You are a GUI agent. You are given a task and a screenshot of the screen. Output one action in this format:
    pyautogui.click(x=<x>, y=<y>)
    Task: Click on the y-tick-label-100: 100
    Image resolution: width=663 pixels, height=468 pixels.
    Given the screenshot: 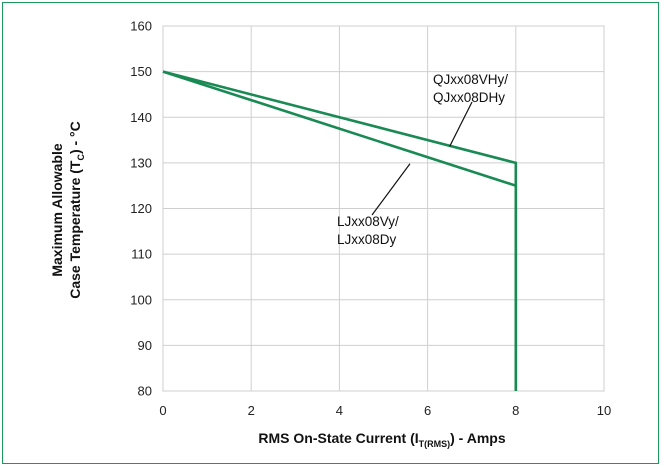 What is the action you would take?
    pyautogui.click(x=141, y=299)
    